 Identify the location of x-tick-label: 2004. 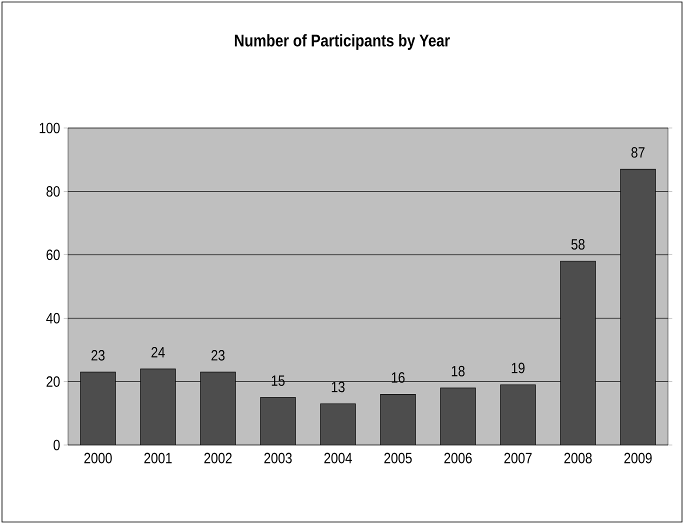
(338, 458).